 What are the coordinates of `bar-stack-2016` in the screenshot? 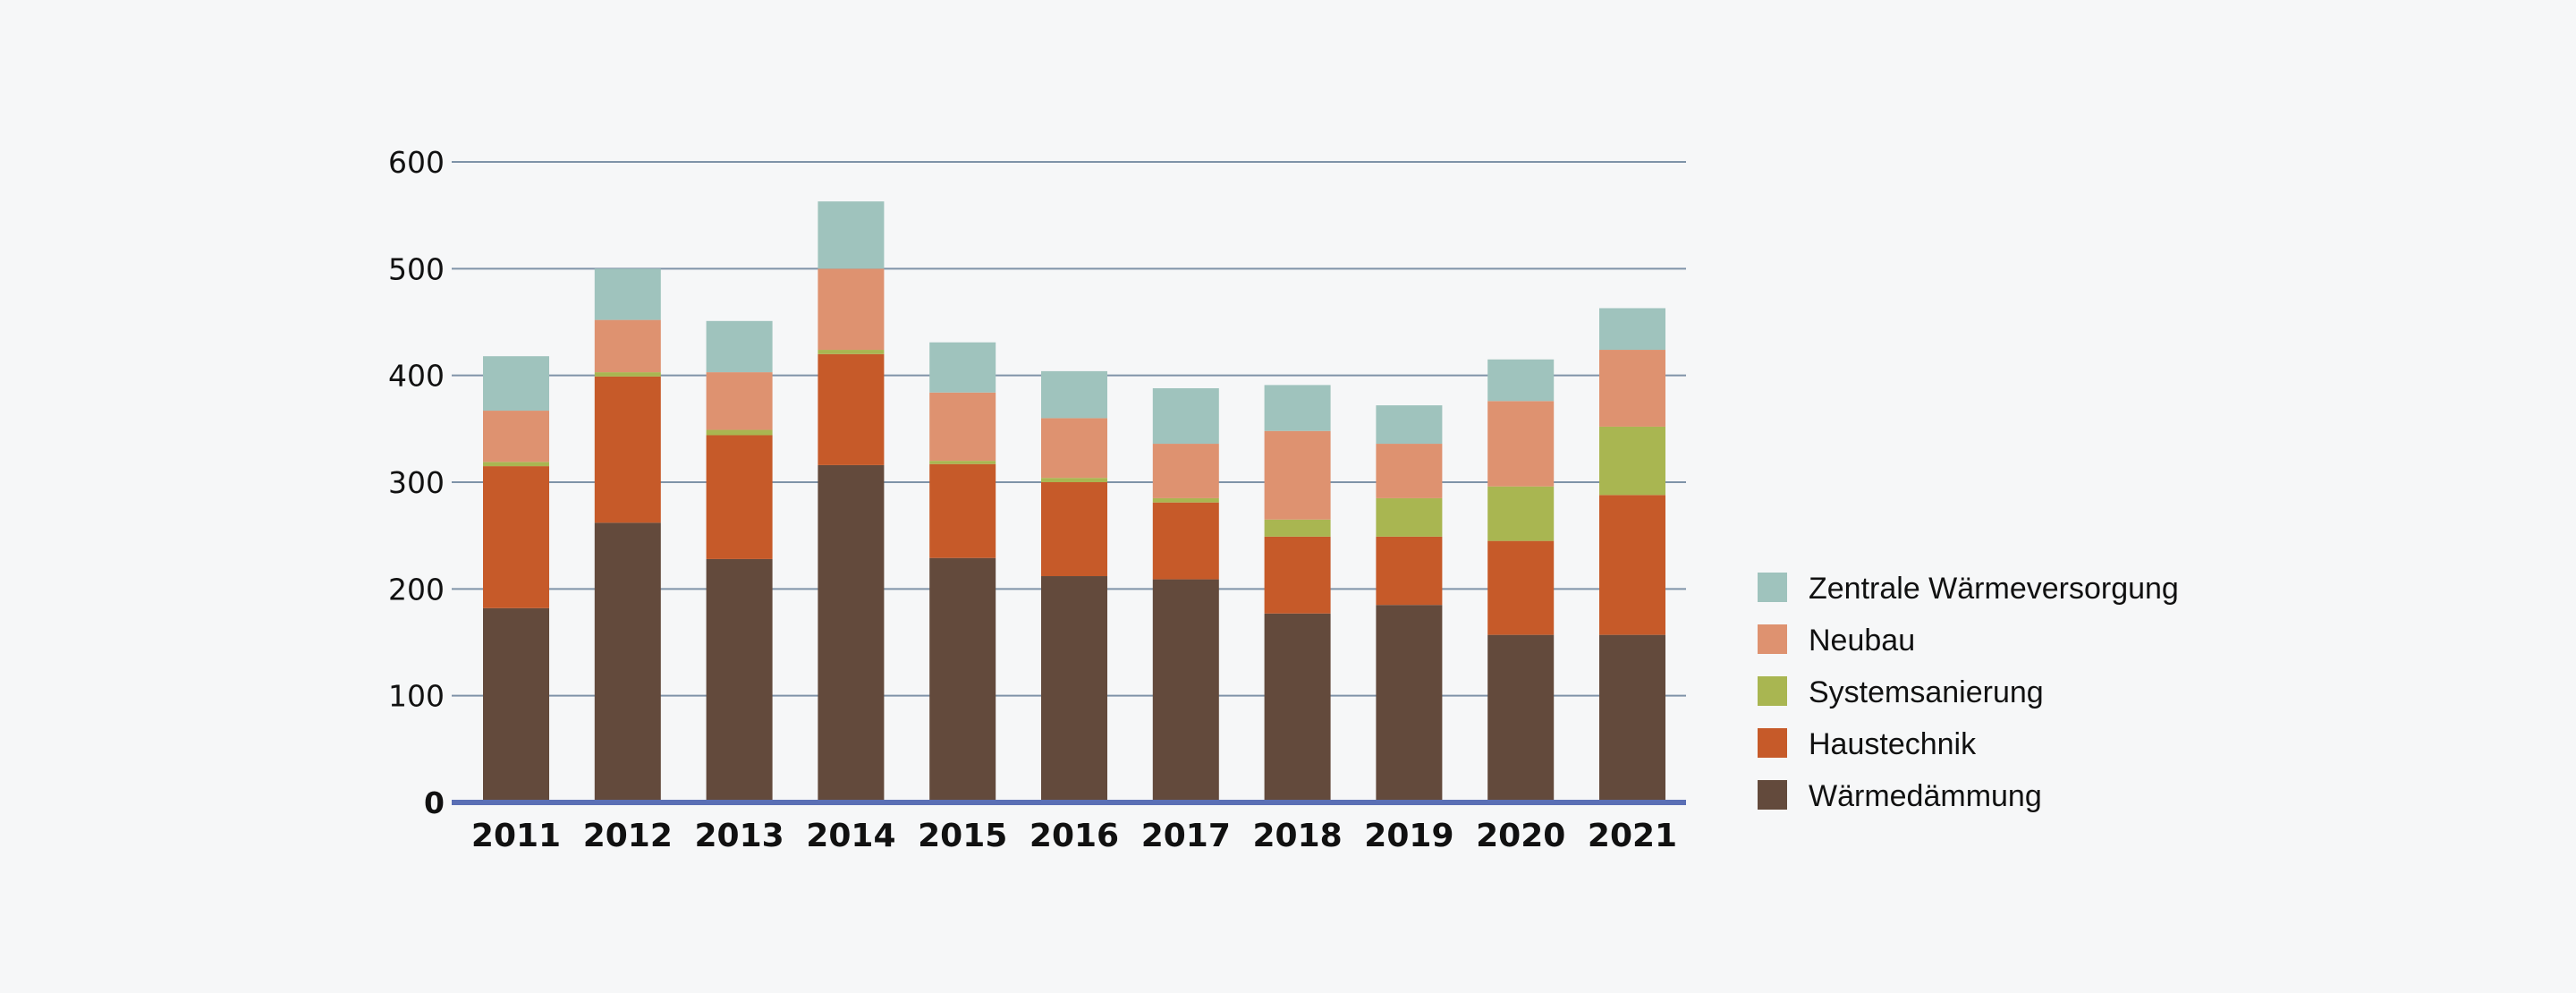 It's located at (1074, 586).